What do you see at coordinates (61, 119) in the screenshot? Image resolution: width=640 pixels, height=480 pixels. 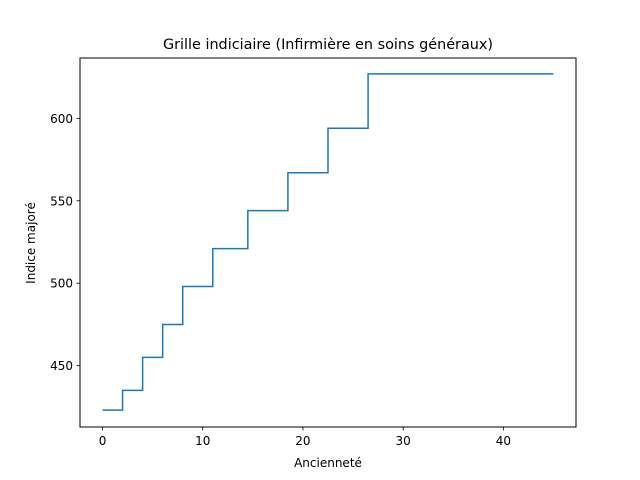 I see `y-tick-label: 600` at bounding box center [61, 119].